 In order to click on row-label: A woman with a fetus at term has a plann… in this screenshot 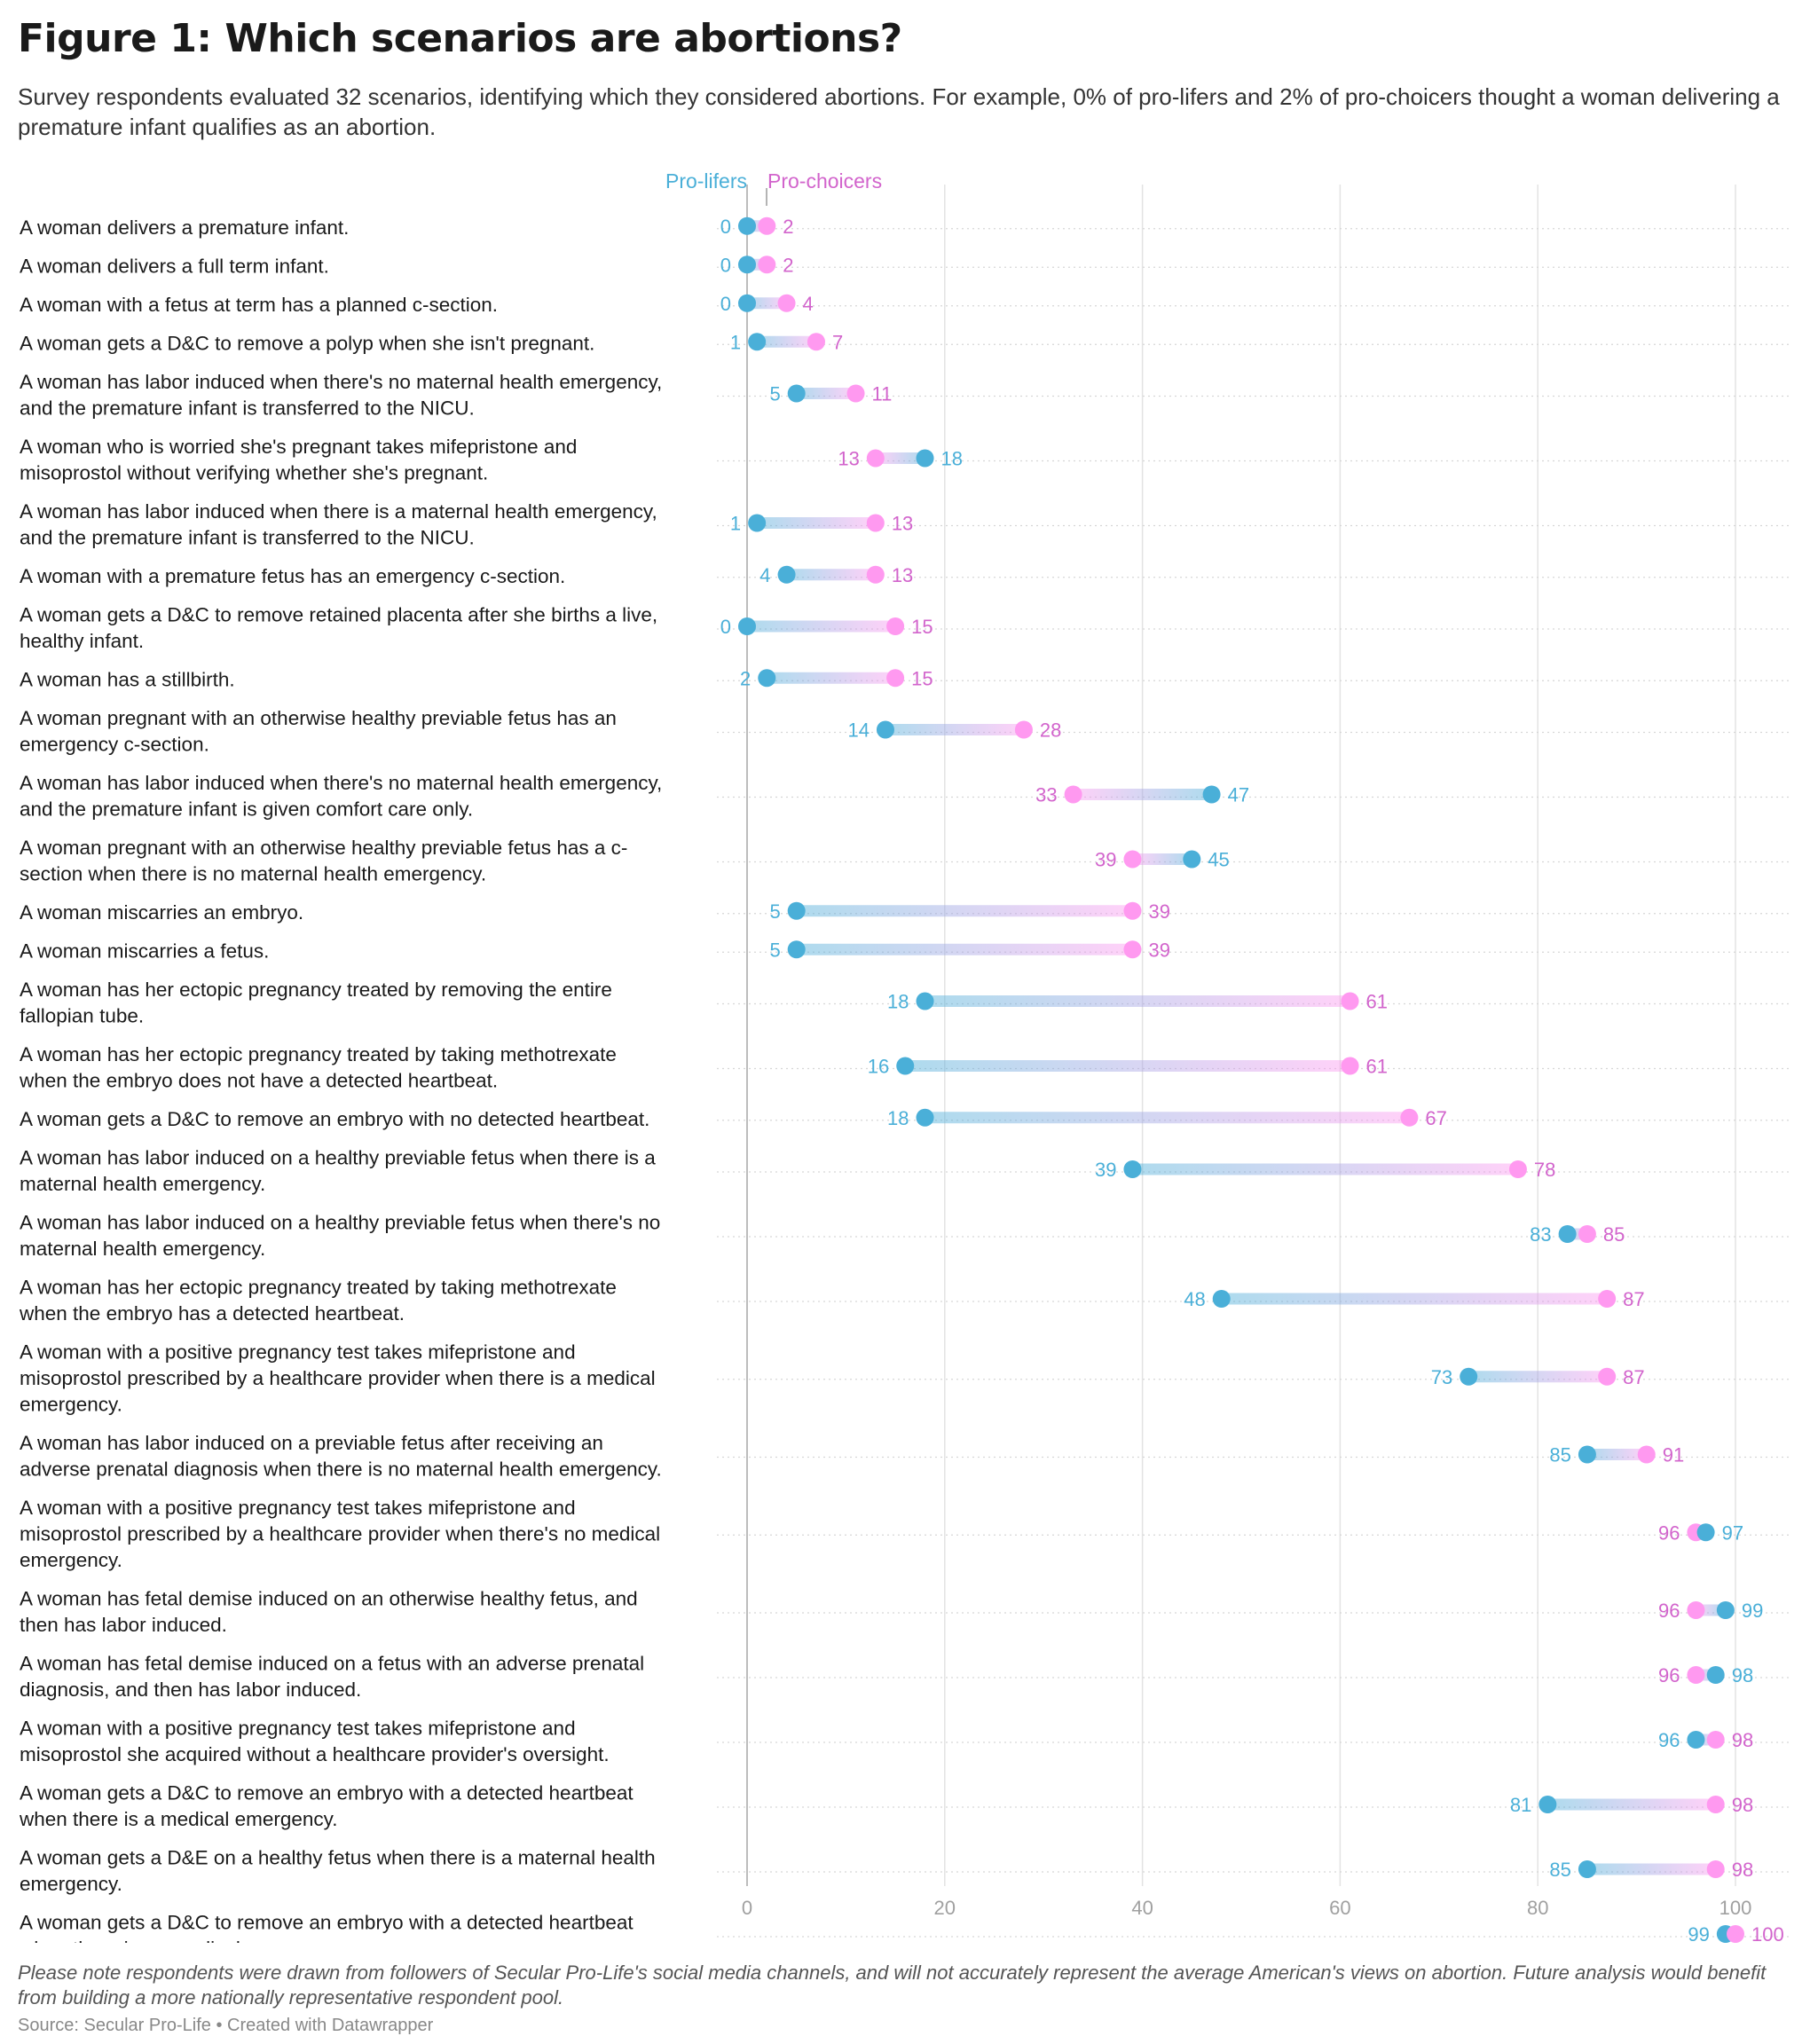, I will do `click(259, 305)`.